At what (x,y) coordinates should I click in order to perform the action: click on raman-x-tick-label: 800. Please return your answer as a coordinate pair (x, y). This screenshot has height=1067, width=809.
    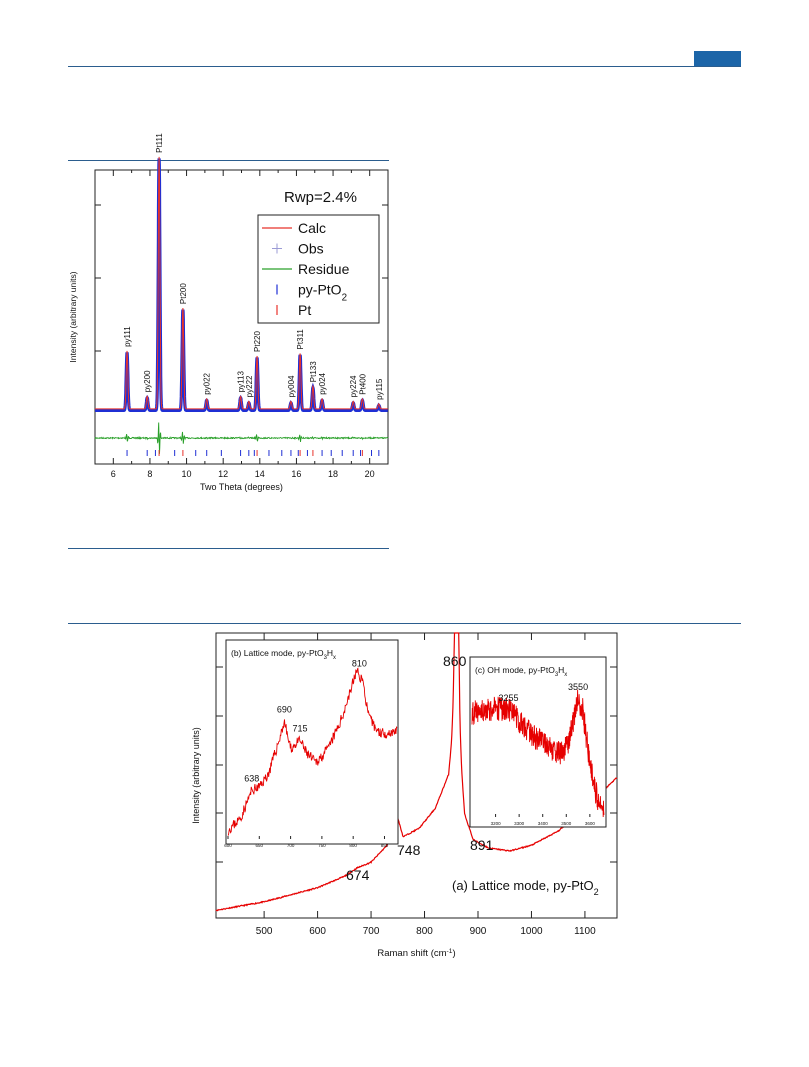
    Looking at the image, I should click on (424, 931).